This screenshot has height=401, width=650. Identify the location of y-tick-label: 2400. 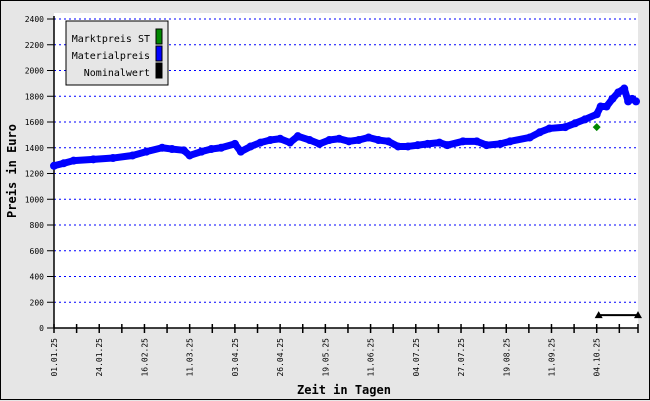
(34, 19).